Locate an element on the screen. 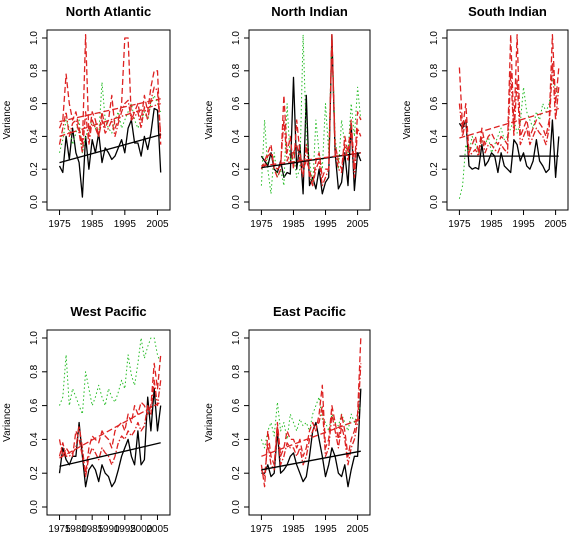 The image size is (573, 535). chart-title: East Pacific is located at coordinates (309, 311).